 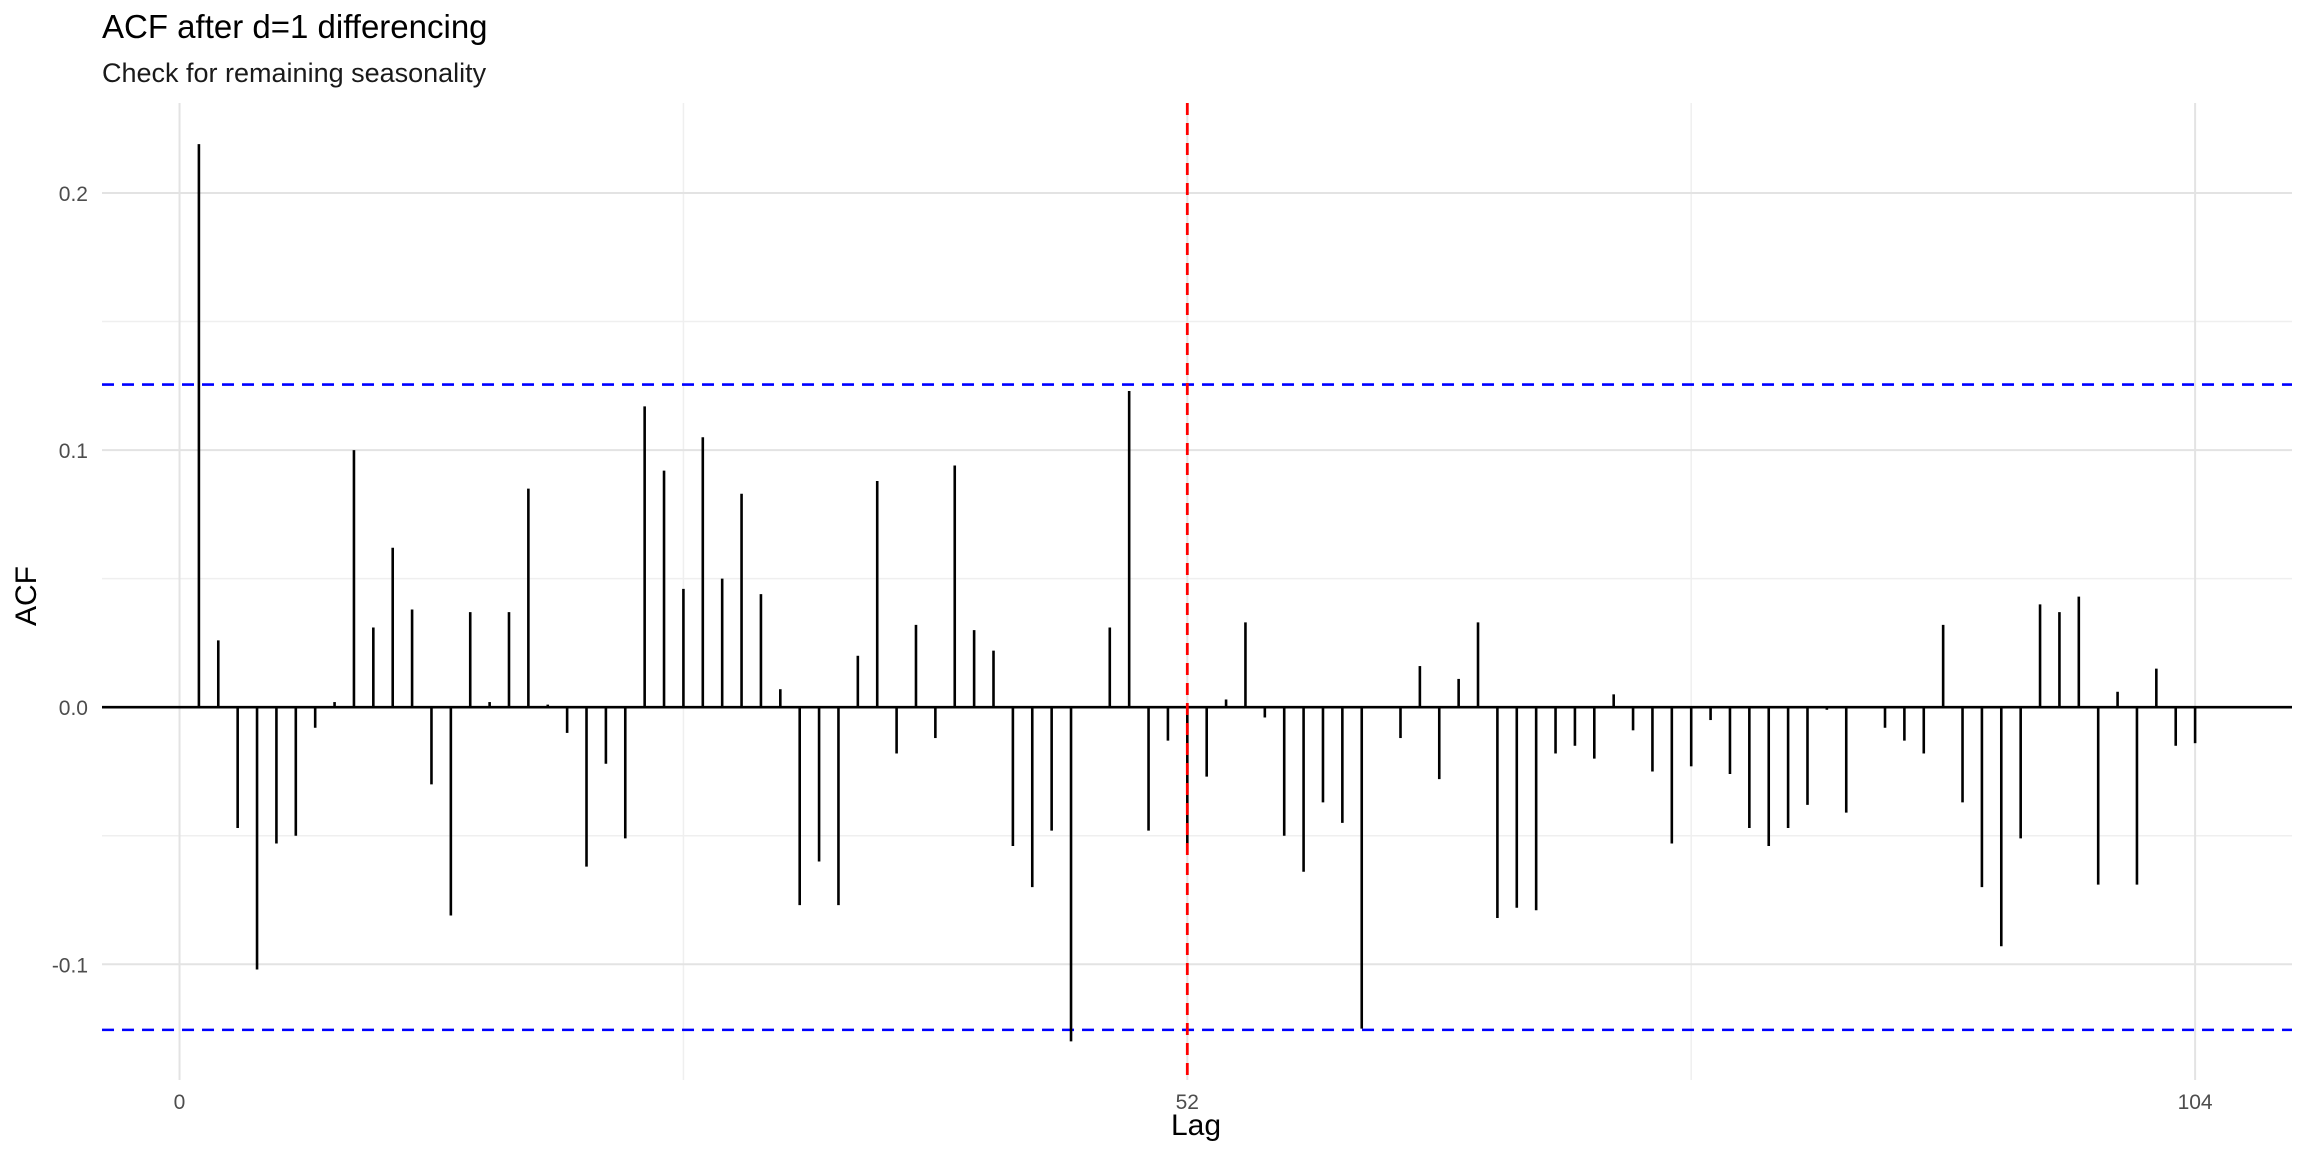 What do you see at coordinates (70, 580) in the screenshot?
I see `y-tick-labels: -0.1 0.0 0.1 0.2` at bounding box center [70, 580].